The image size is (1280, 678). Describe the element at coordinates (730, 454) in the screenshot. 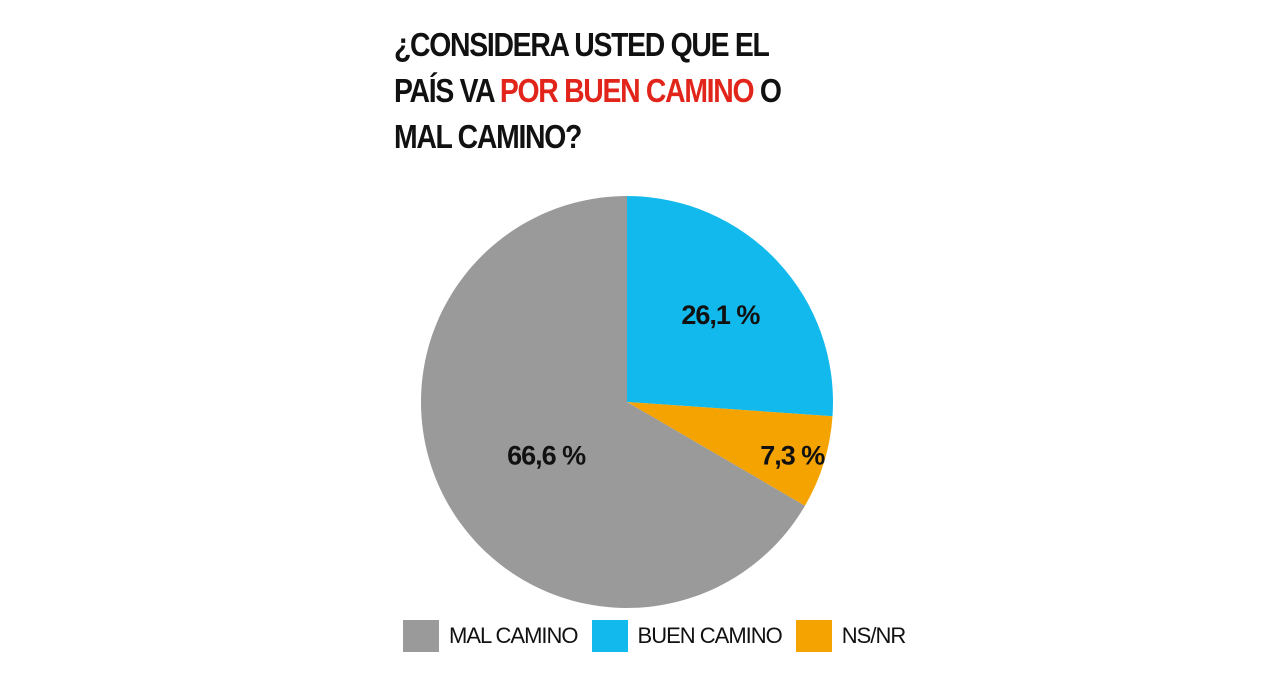

I see `pie-slice-ns-nr` at that location.